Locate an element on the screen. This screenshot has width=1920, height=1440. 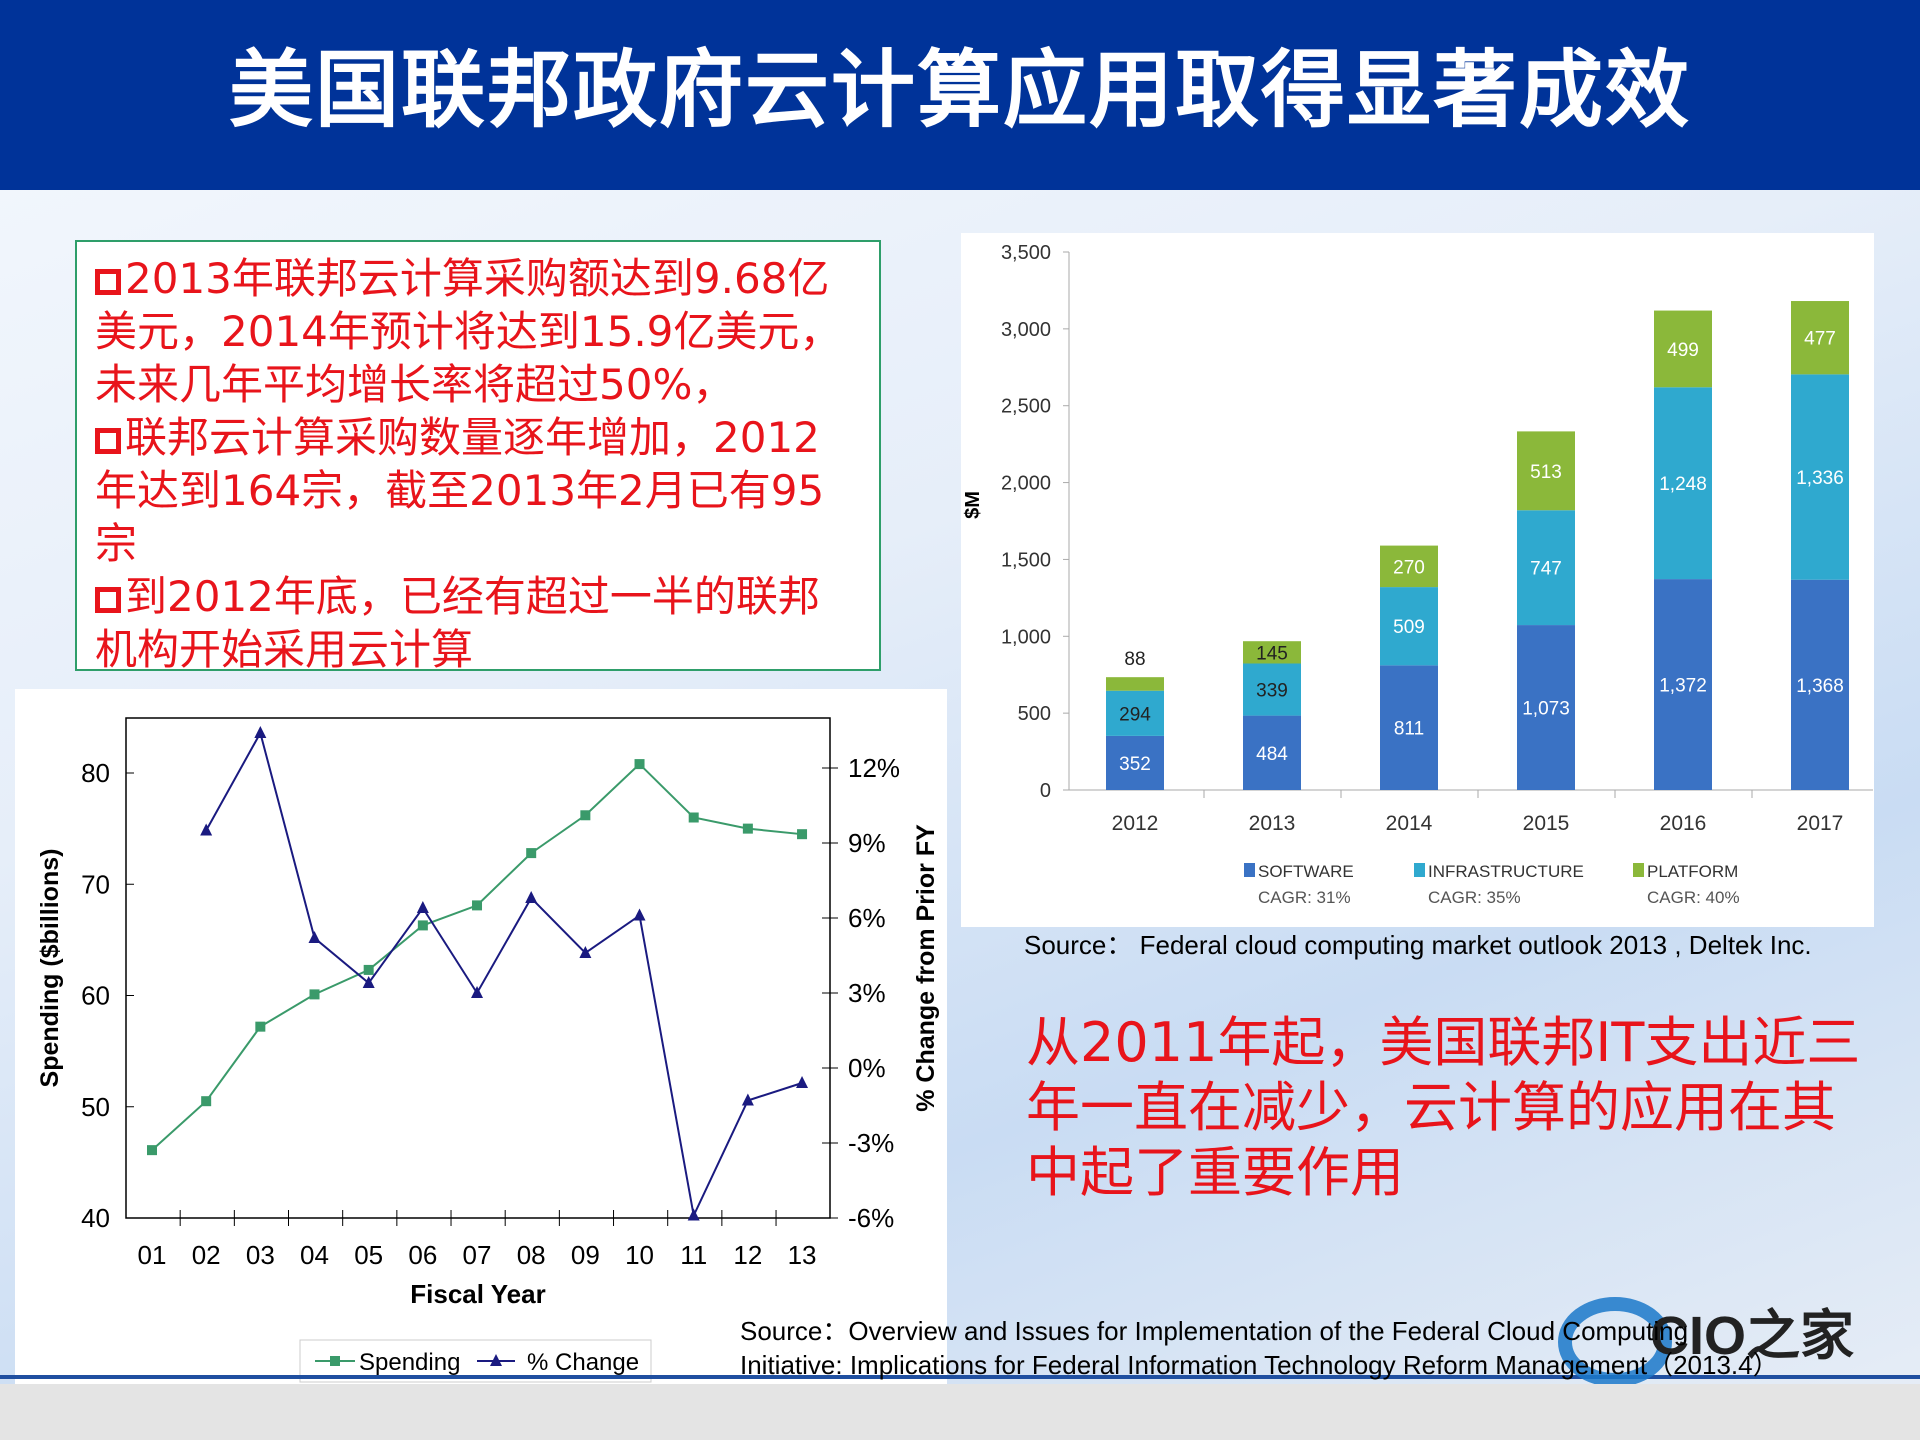
bar-data-label: 484 is located at coordinates (1272, 754).